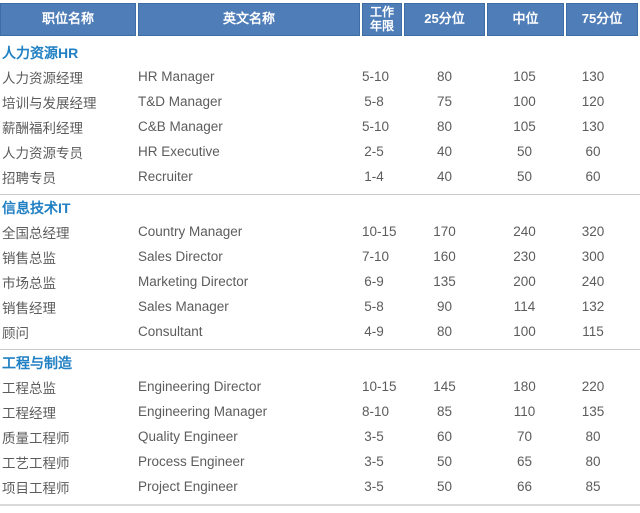 This screenshot has height=513, width=640. Describe the element at coordinates (188, 436) in the screenshot. I see `english-name-cell: Quality Engineer` at that location.